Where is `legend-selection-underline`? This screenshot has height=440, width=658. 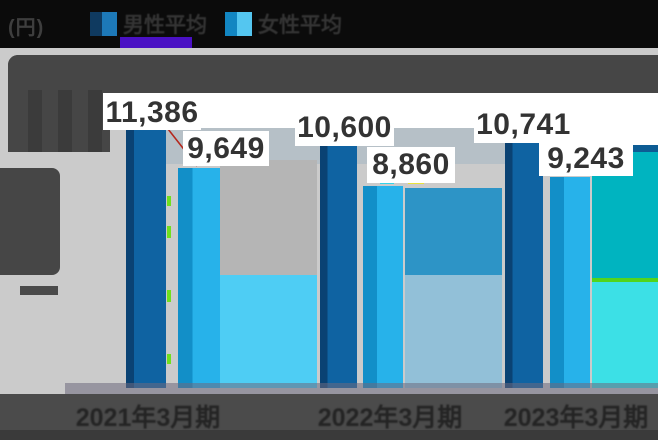
legend-selection-underline is located at coordinates (156, 42).